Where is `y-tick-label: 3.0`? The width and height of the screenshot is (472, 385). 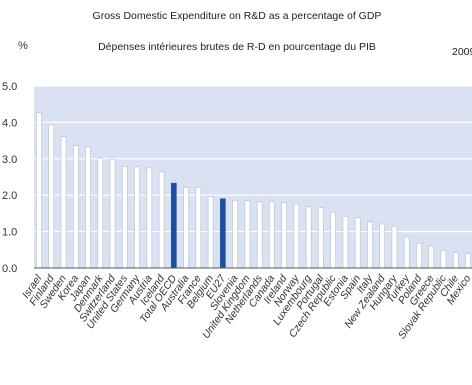
y-tick-label: 3.0 is located at coordinates (9, 160).